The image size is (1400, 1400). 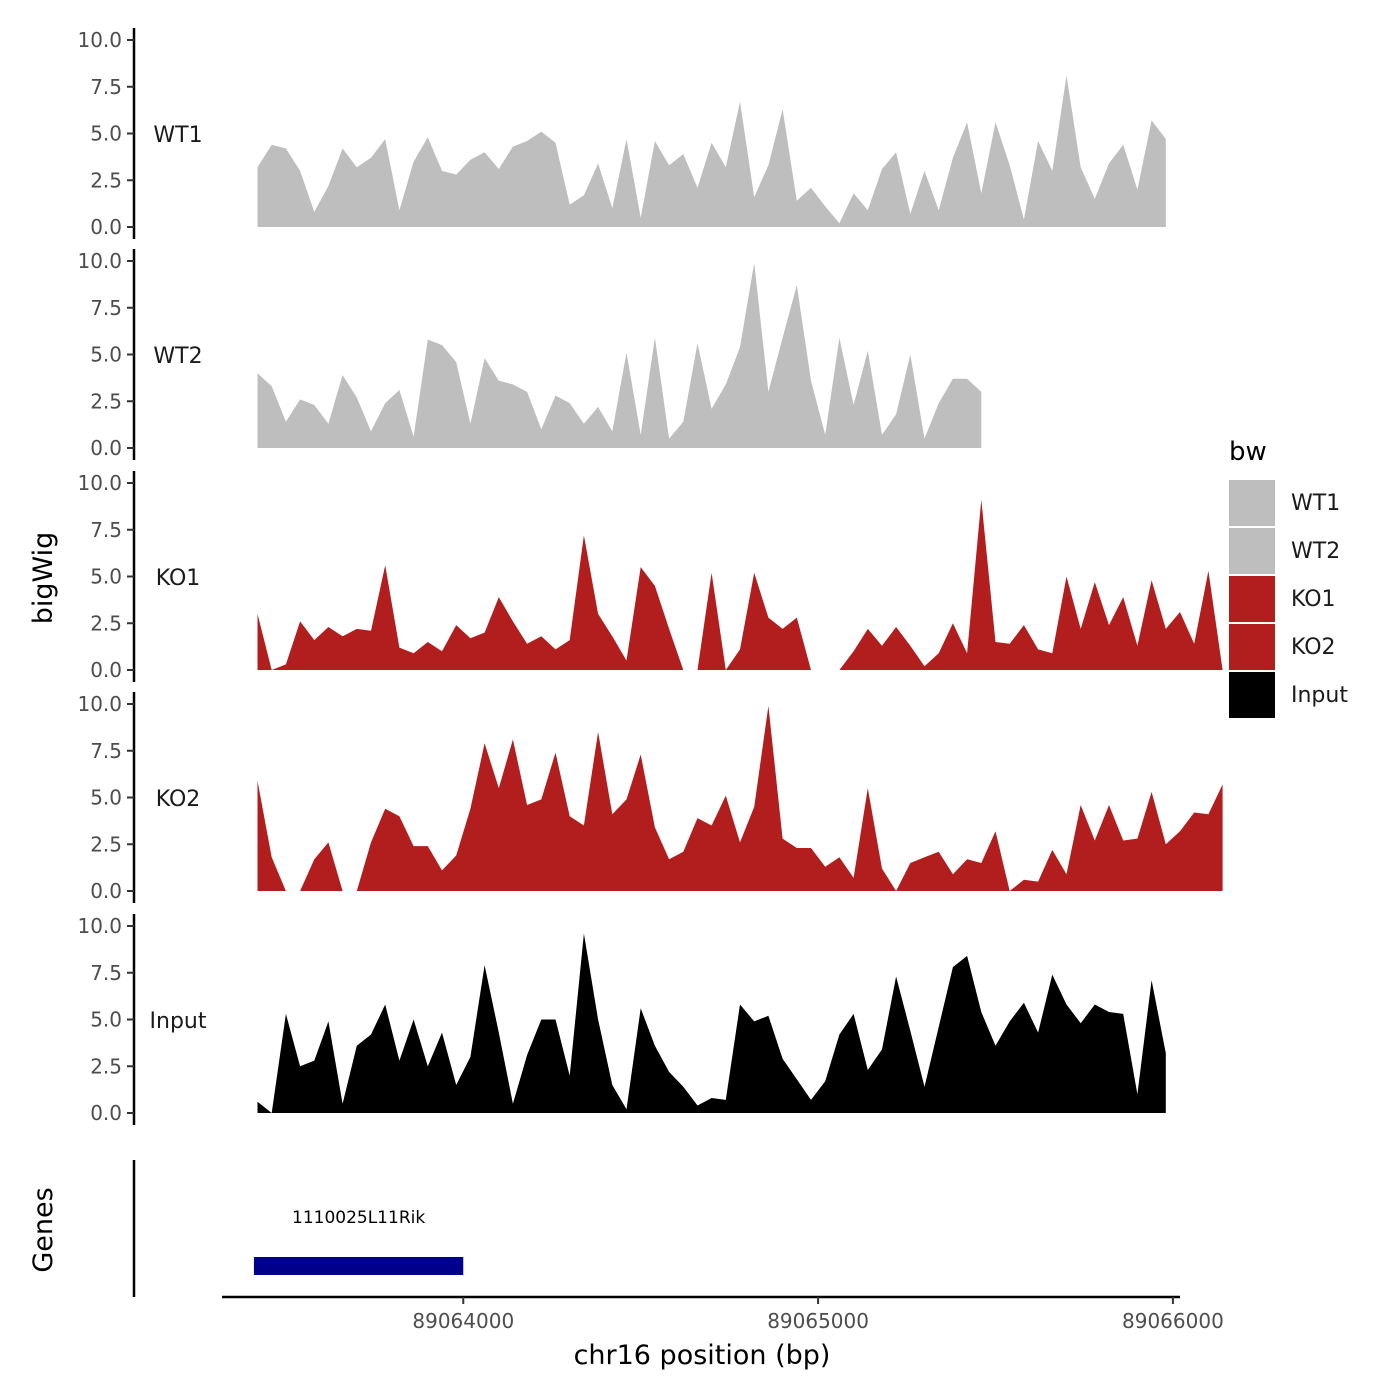 I want to click on track-ko2: 0.0 2.5 5.0 7.5 10.0 KO2, so click(x=650, y=797).